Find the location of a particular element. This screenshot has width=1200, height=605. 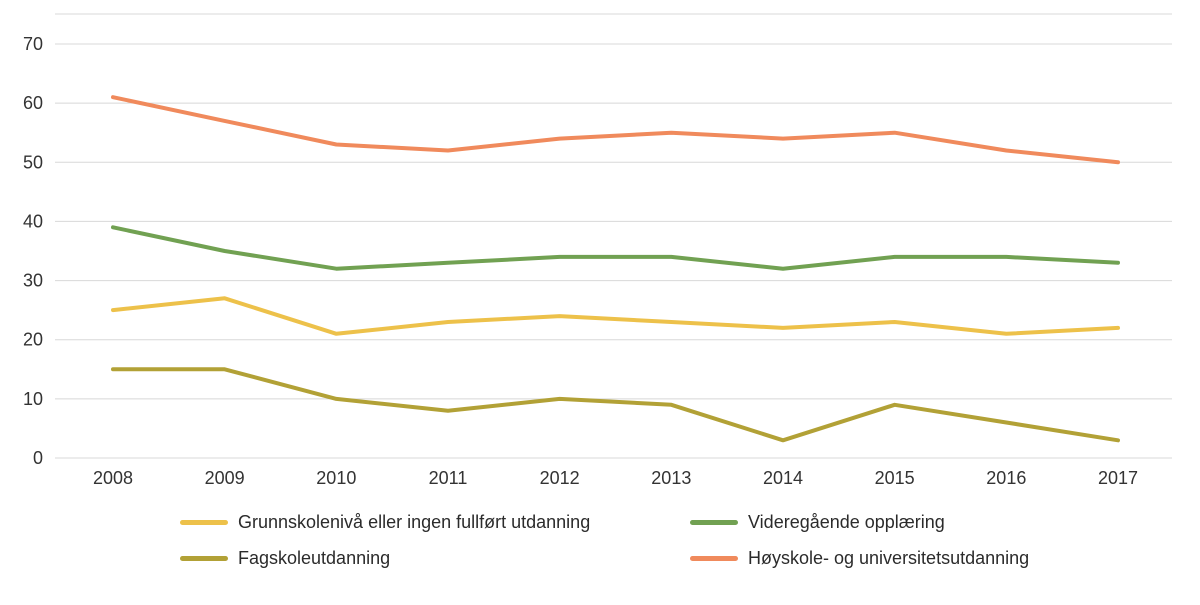

legend-item-hoyskole: Høyskole- og universitetsutdanning is located at coordinates (859, 558).